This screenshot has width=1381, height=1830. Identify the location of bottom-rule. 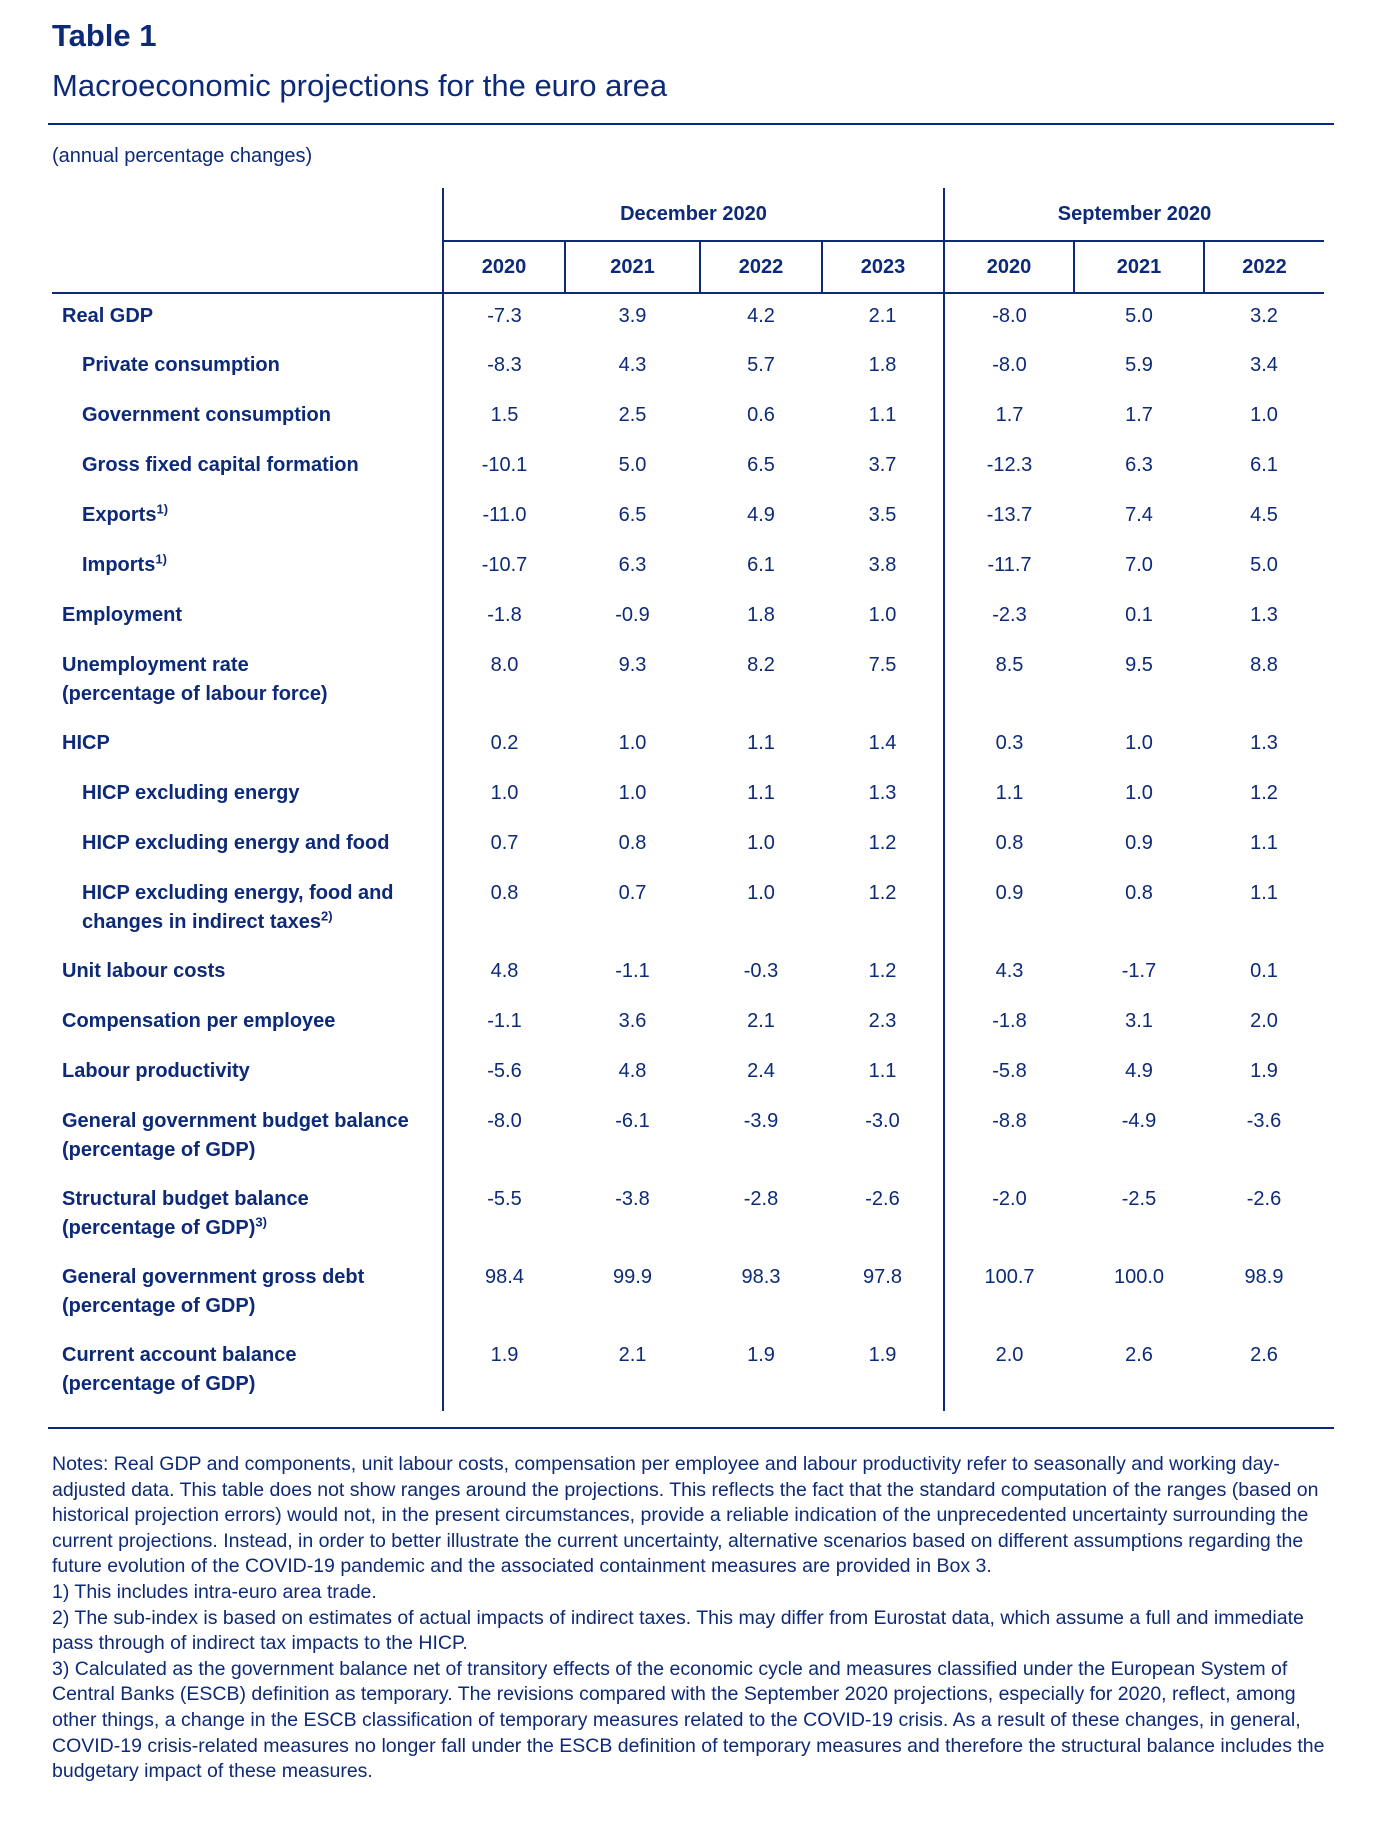
(691, 1428).